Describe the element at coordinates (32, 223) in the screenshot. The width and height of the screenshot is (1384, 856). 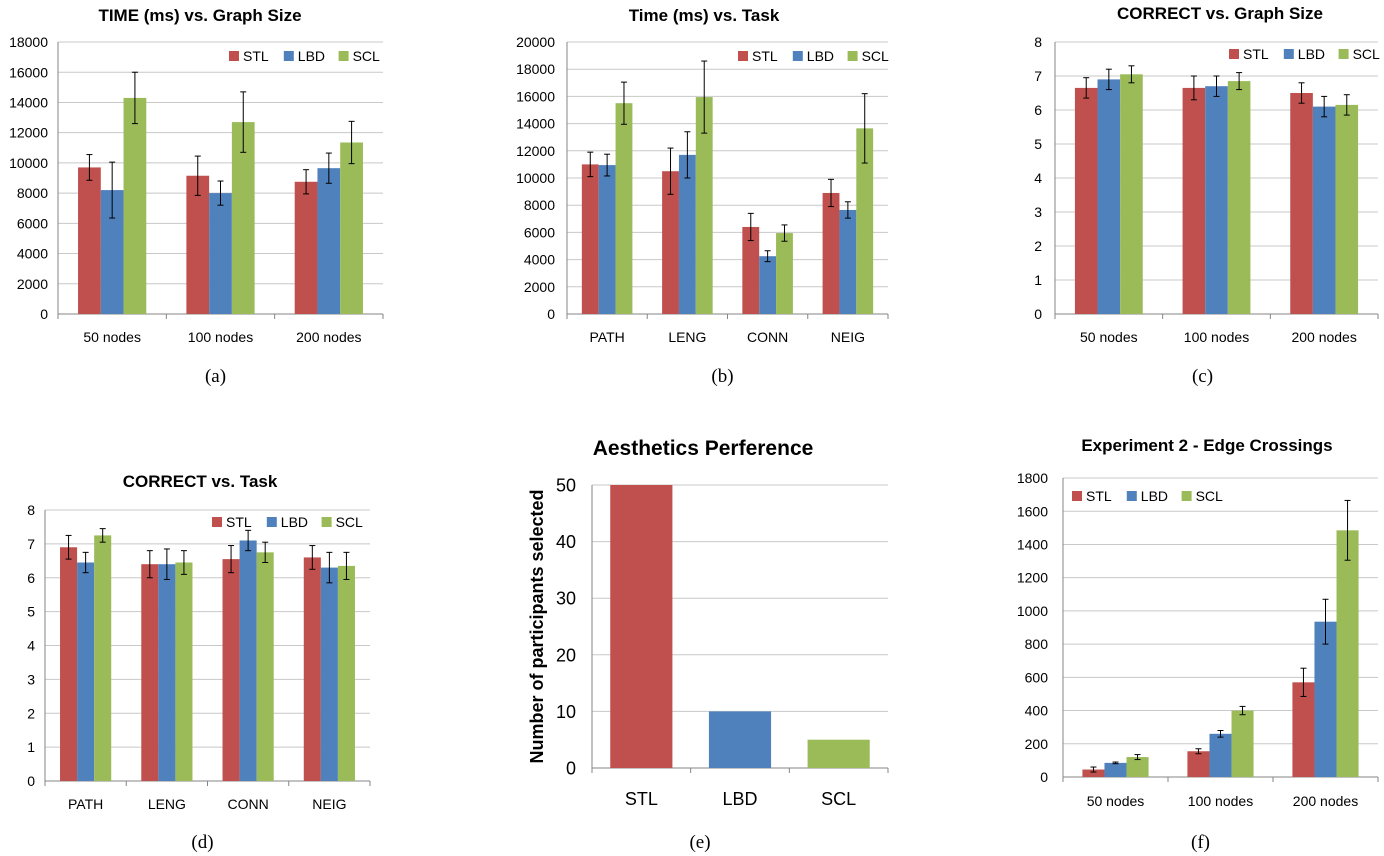
I see `y-tick-label: 6000` at that location.